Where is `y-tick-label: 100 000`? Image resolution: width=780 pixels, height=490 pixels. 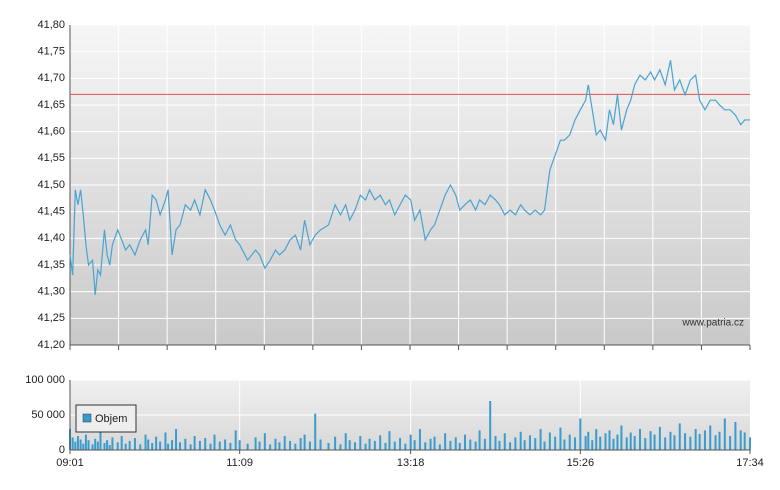 y-tick-label: 100 000 is located at coordinates (45, 380).